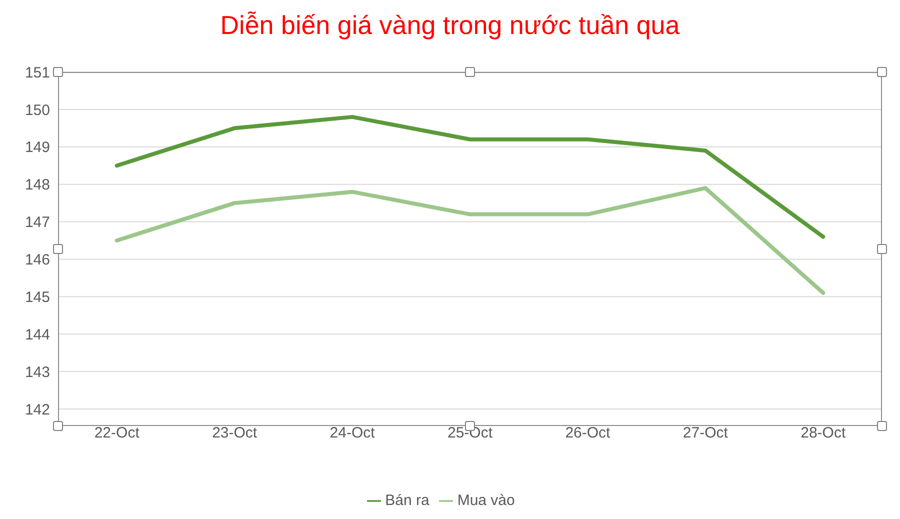 The width and height of the screenshot is (900, 519). I want to click on x-tick-label: 27-Oct, so click(705, 433).